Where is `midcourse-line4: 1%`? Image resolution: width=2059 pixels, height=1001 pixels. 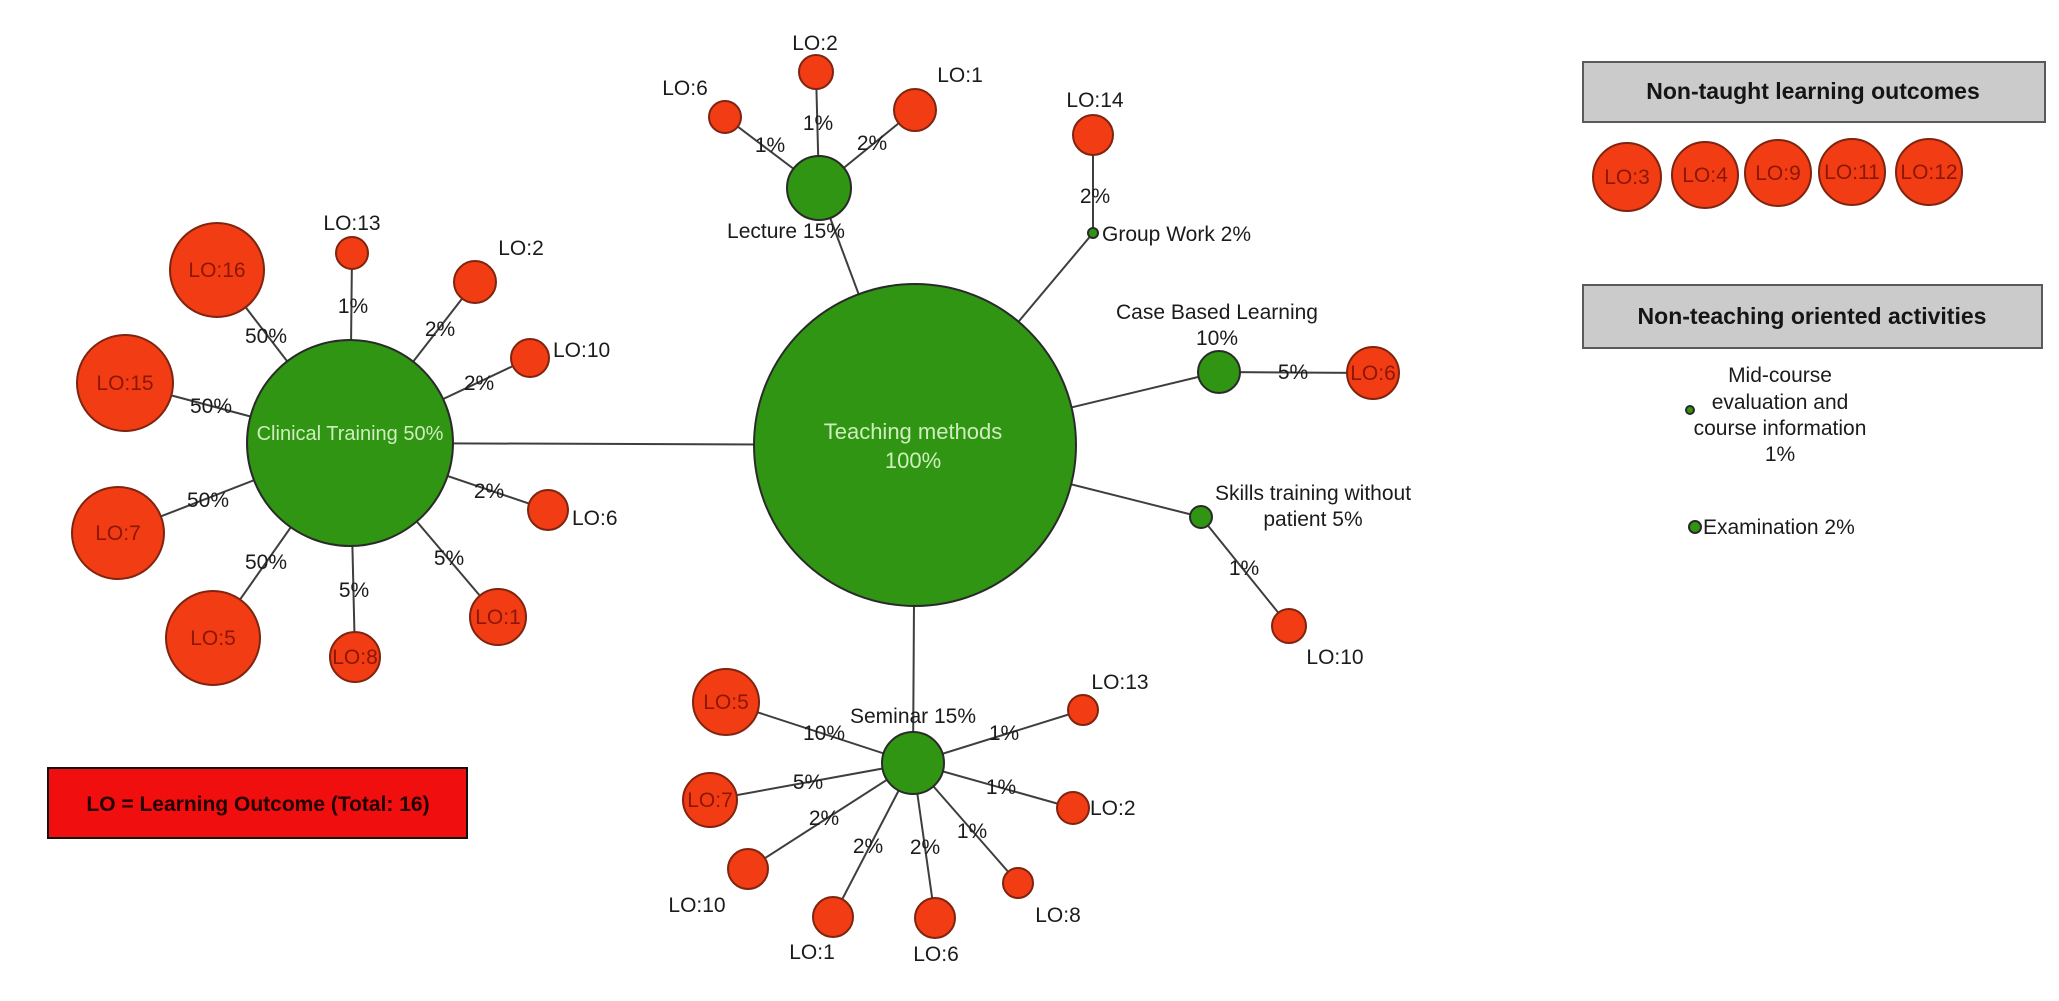
midcourse-line4: 1% is located at coordinates (1780, 454).